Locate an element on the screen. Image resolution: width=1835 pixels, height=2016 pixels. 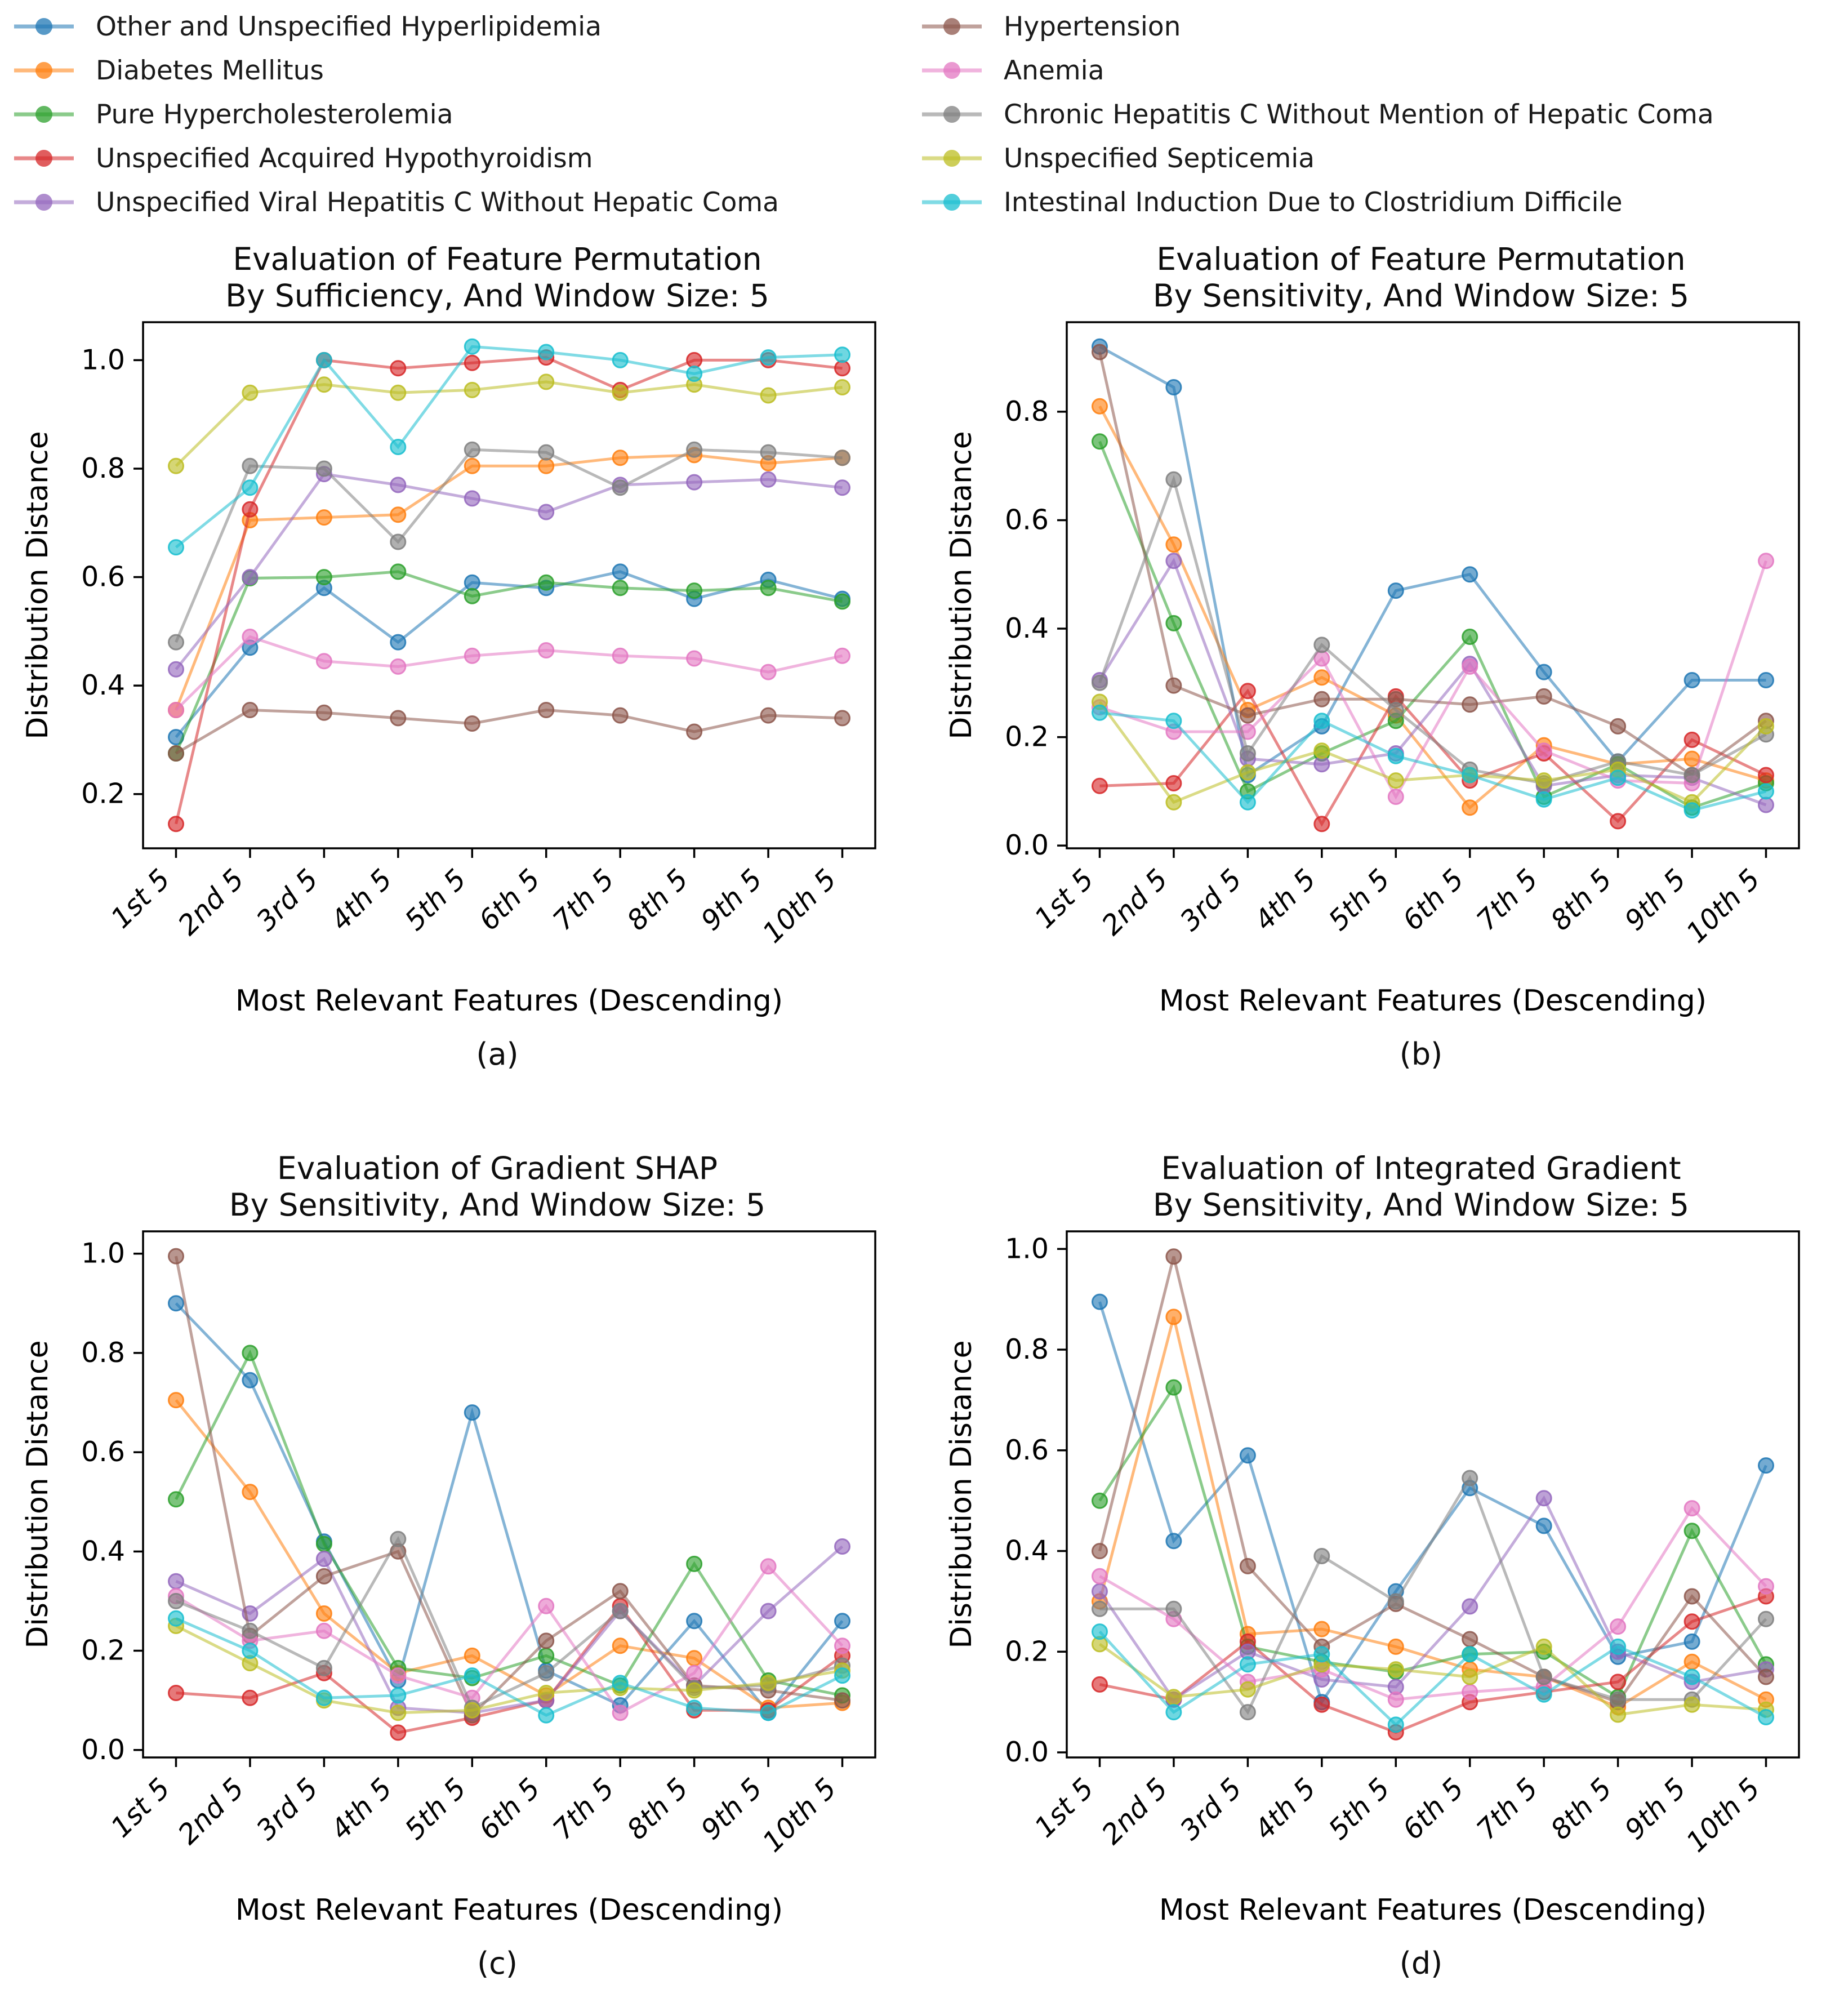
series-line-purple is located at coordinates (509, 571).